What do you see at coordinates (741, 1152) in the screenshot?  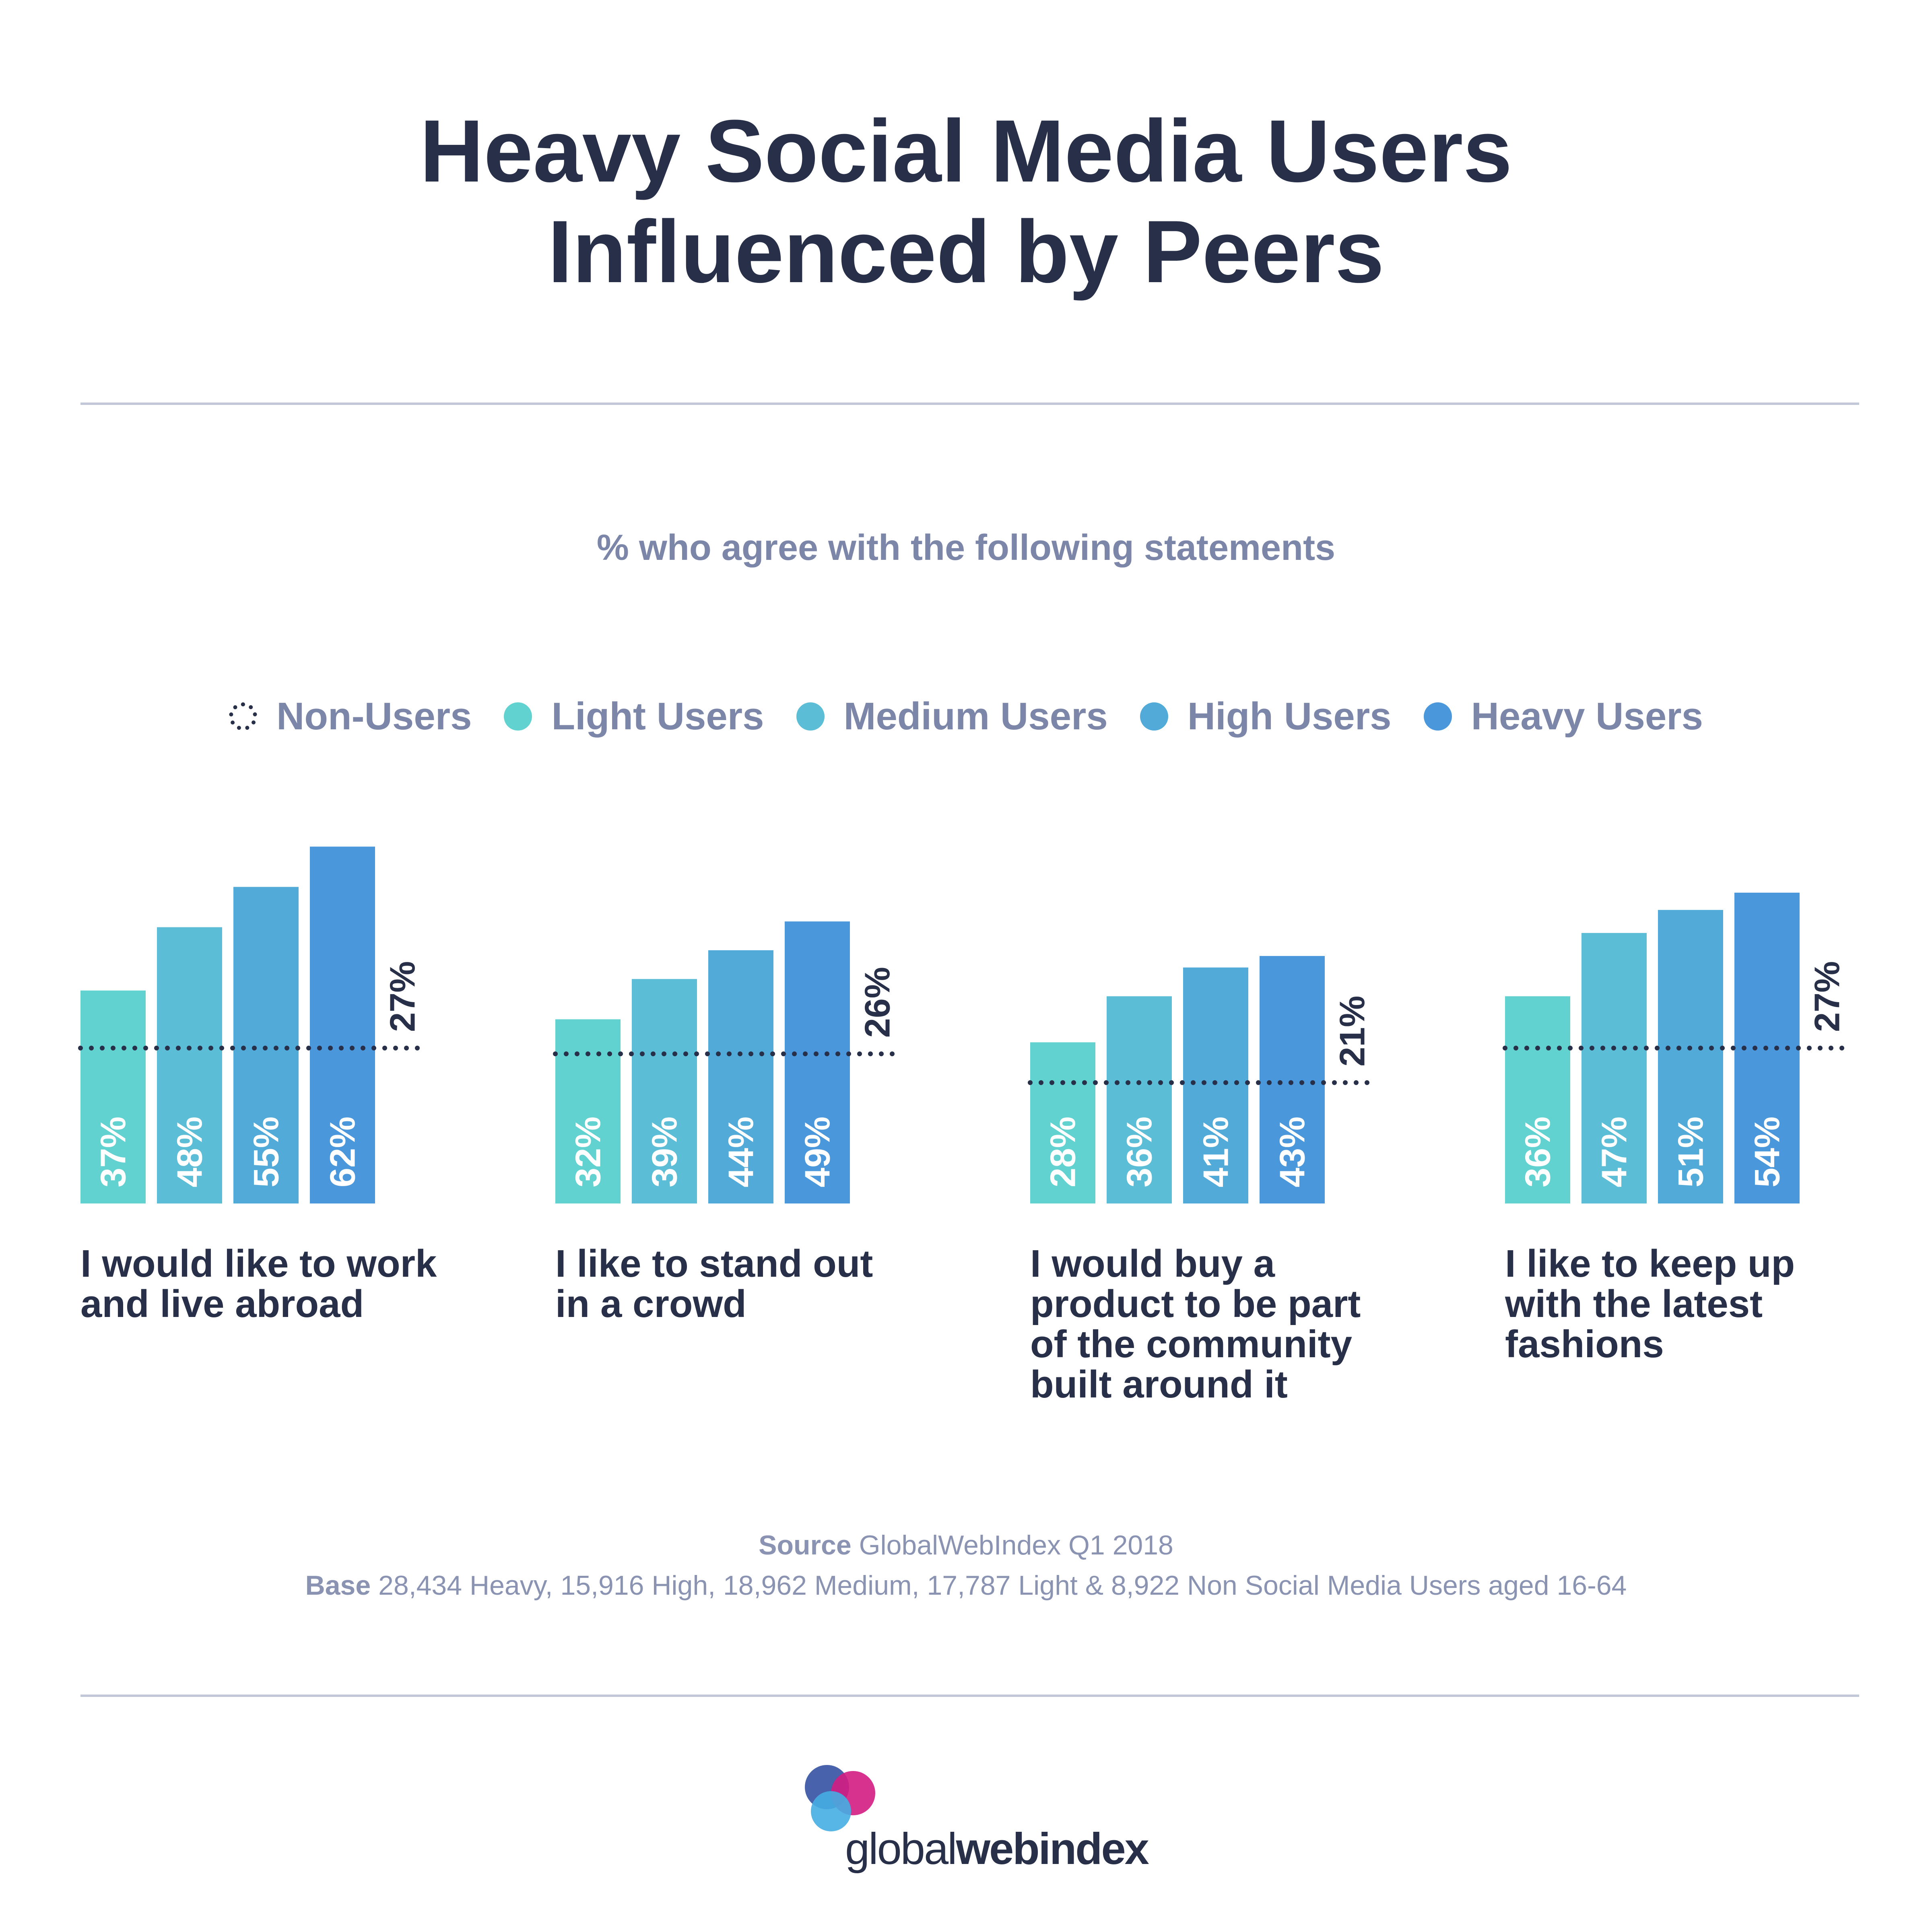 I see `bar-value-label-high-2: 44%` at bounding box center [741, 1152].